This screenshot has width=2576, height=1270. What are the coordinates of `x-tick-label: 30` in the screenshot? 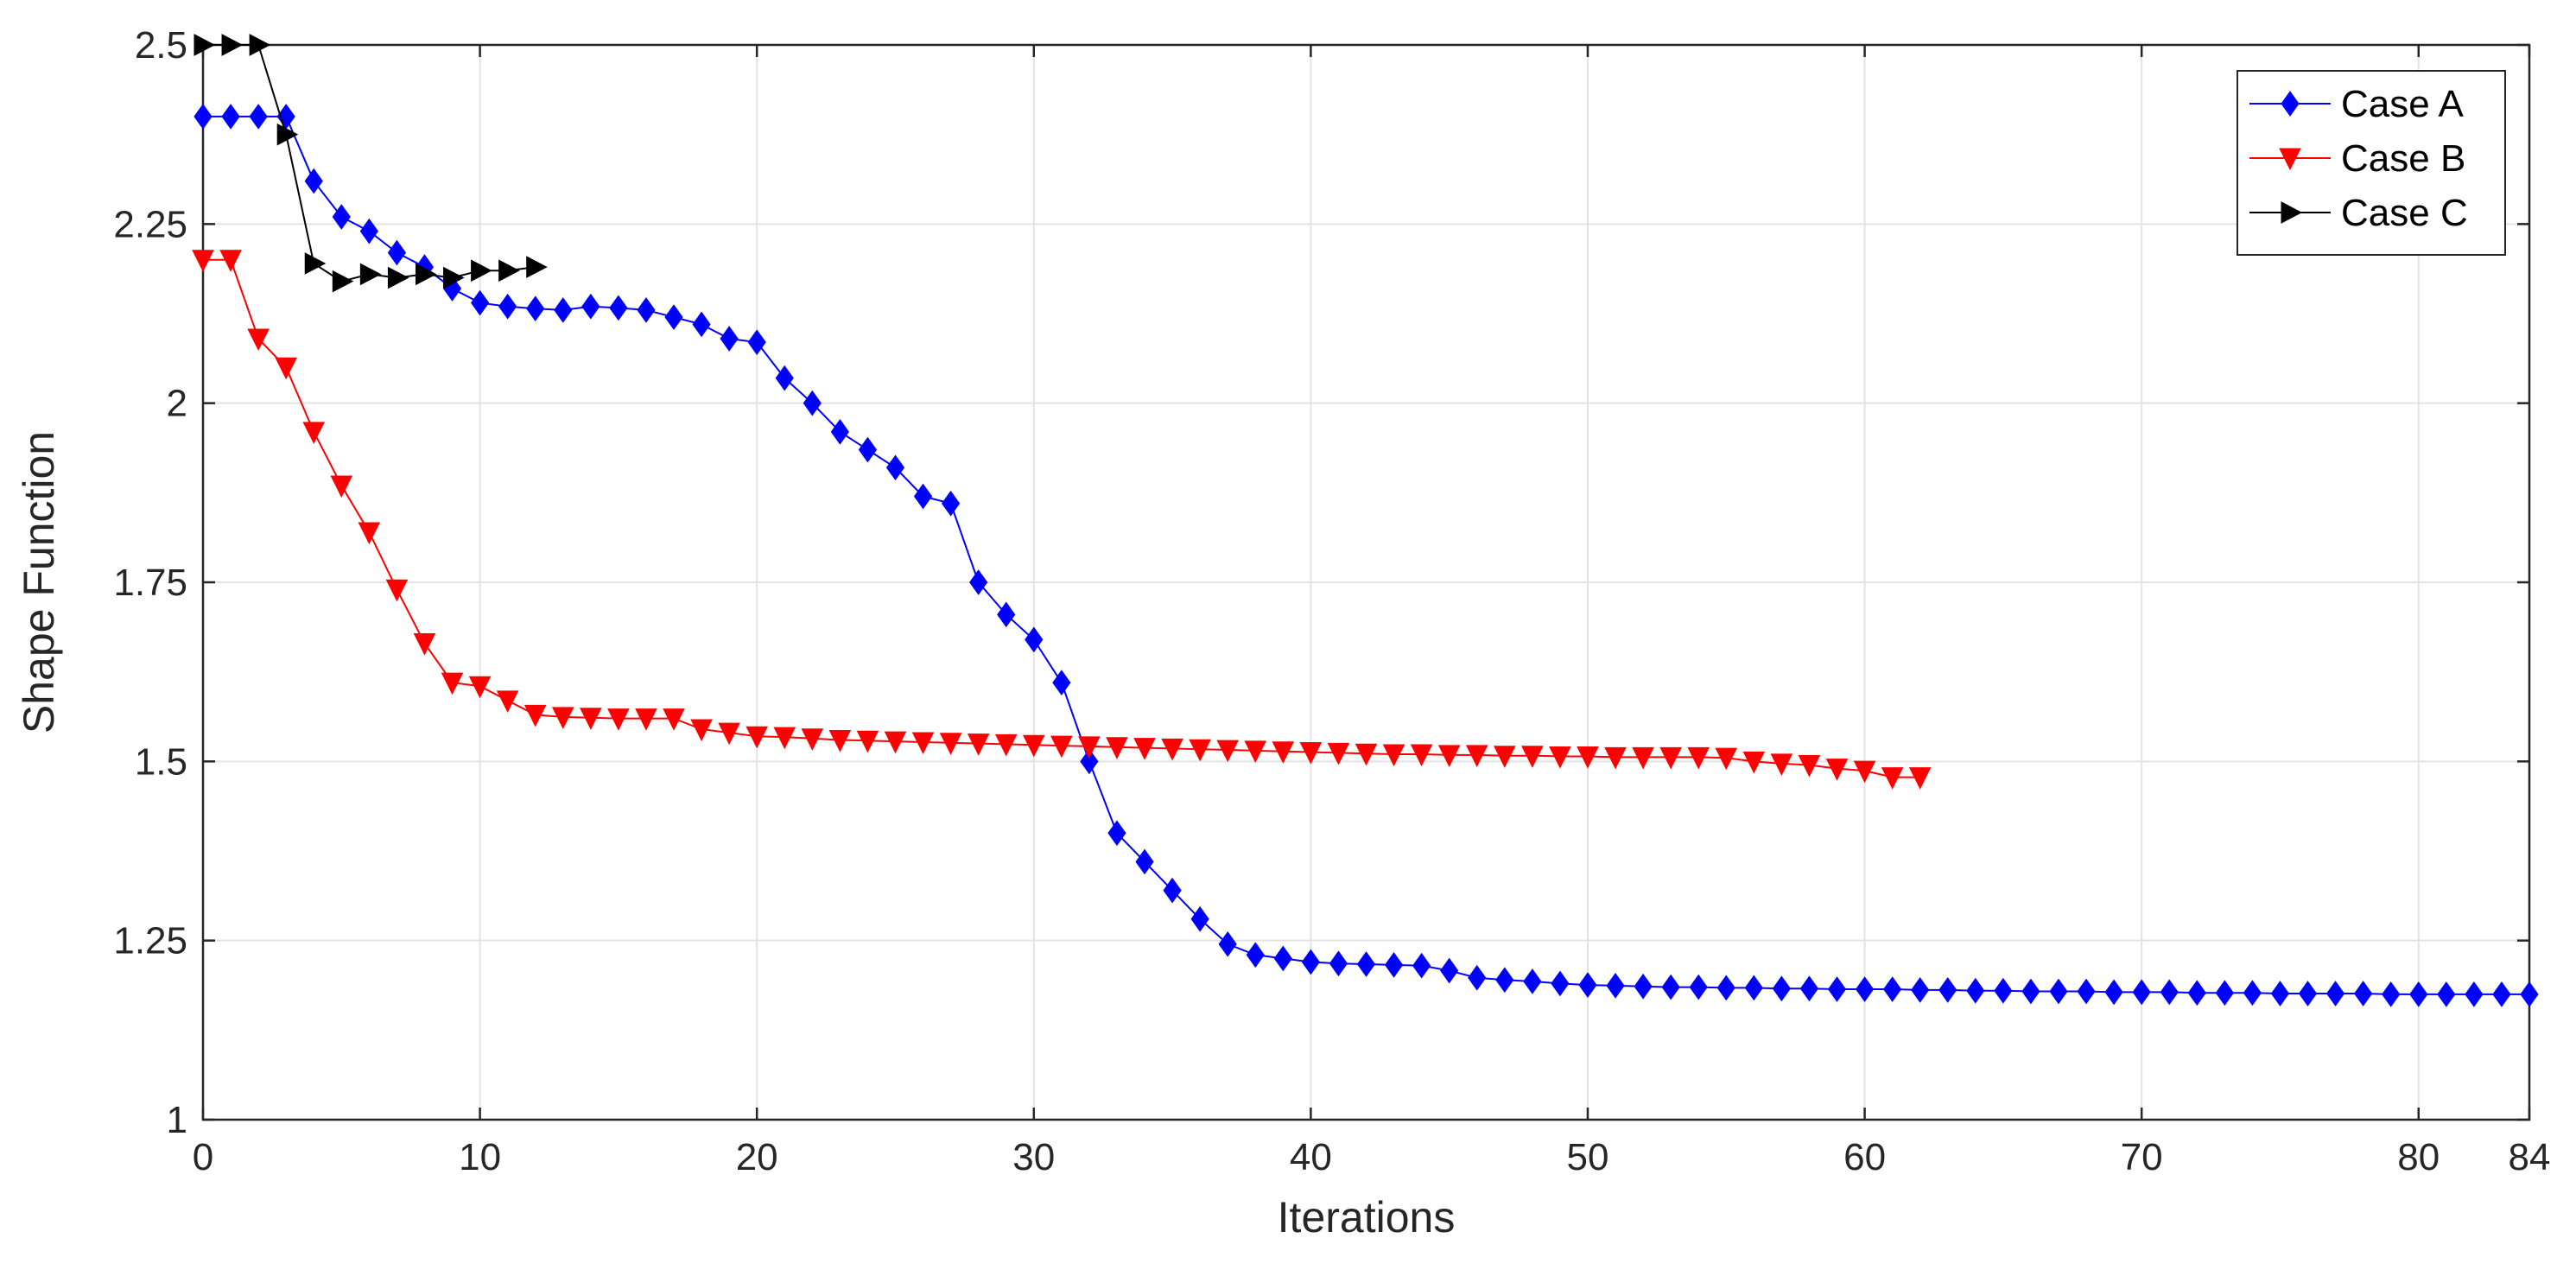 It's located at (1033, 1157).